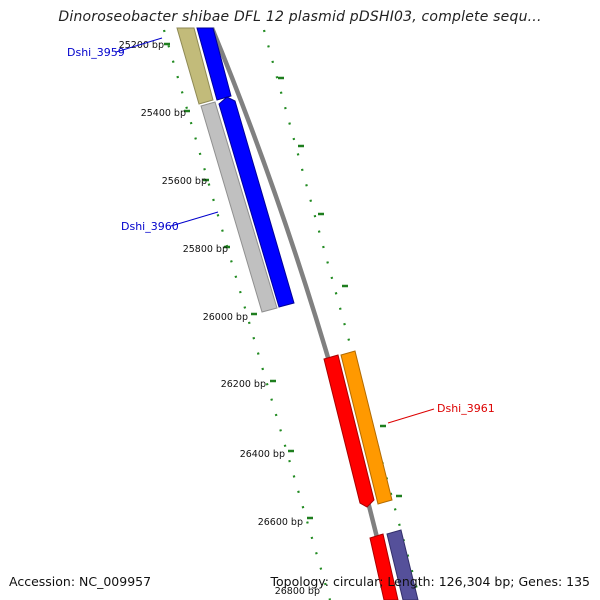 This screenshot has height=600, width=600. I want to click on tick-label: 25800 bp, so click(205, 249).